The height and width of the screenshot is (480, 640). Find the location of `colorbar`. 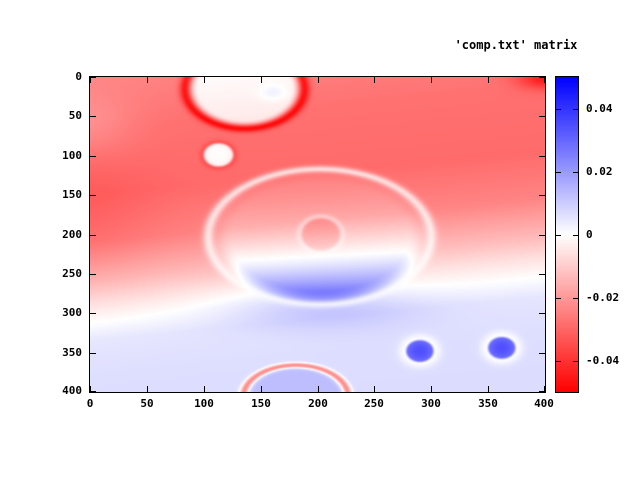

colorbar is located at coordinates (567, 234).